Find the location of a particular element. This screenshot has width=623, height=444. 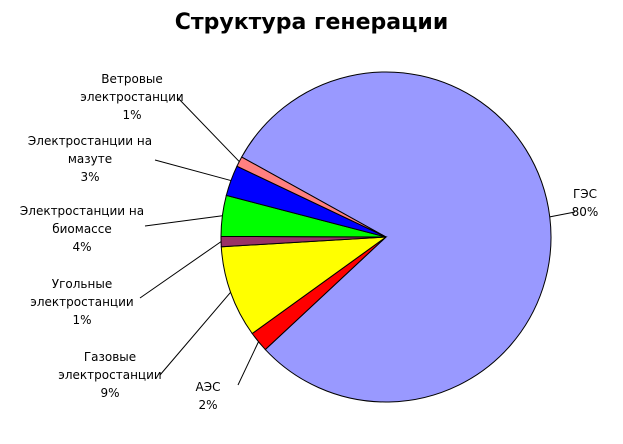

slice-label: Электростанции на биомассе 4% is located at coordinates (82, 229).